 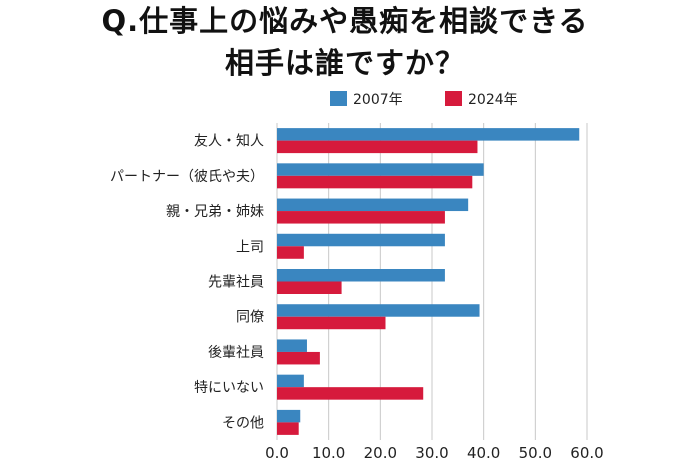 I want to click on category-label: 友人・知人, so click(x=229, y=141).